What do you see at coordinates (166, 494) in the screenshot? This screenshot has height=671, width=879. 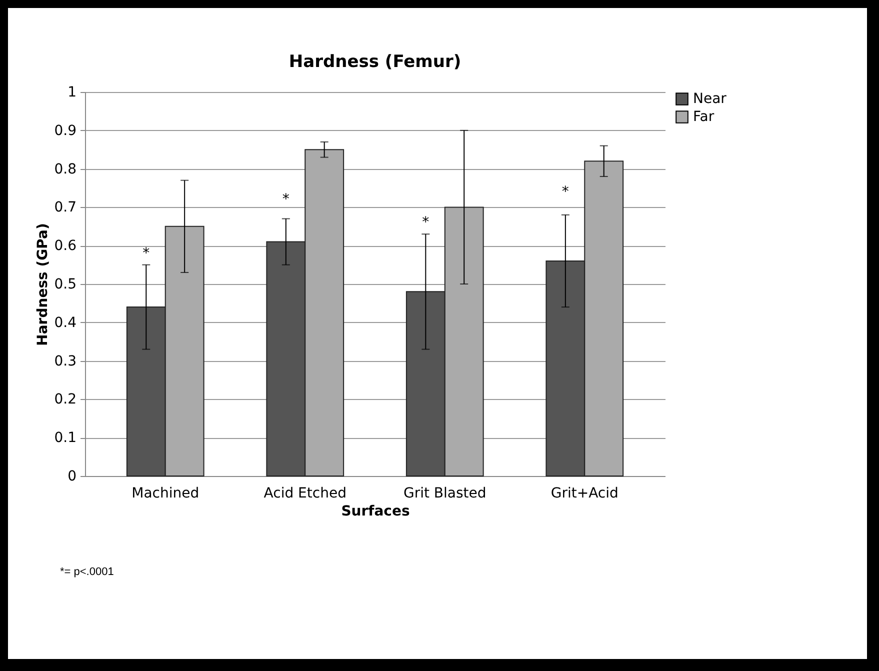 I see `x-tick-label: Machined` at bounding box center [166, 494].